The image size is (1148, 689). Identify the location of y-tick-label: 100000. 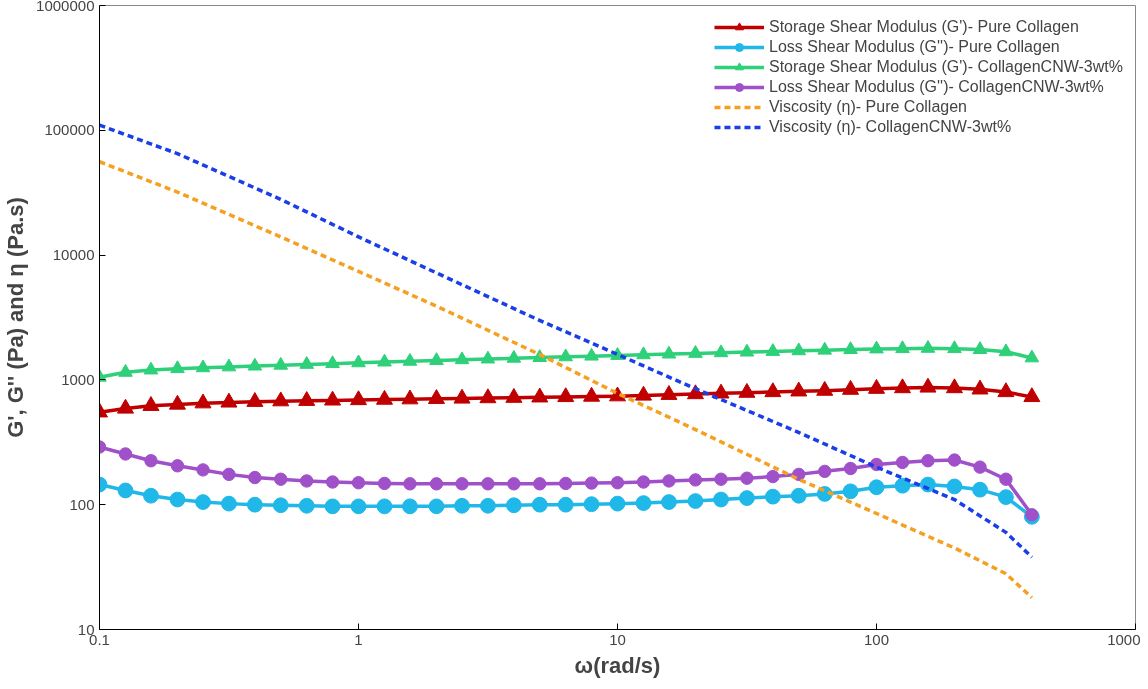
(69, 130).